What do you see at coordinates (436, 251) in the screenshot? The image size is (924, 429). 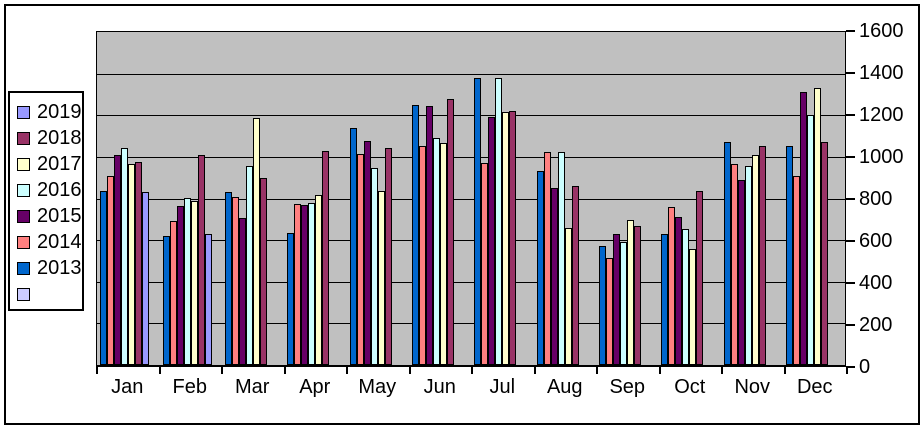 I see `bar-2016-jun` at bounding box center [436, 251].